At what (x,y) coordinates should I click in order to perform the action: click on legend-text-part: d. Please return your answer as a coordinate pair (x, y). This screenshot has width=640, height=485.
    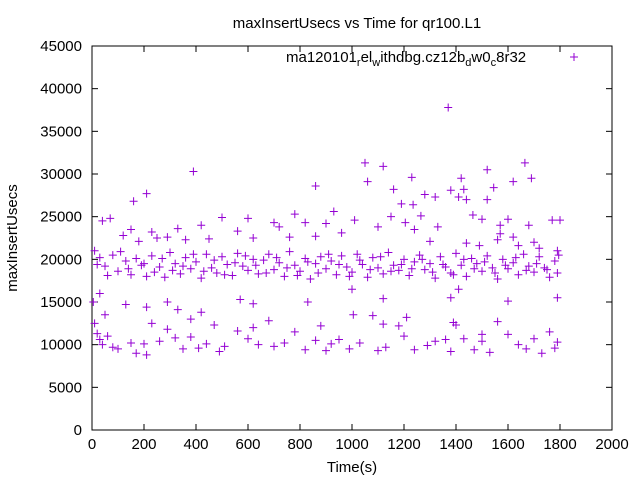
    Looking at the image, I should click on (468, 63).